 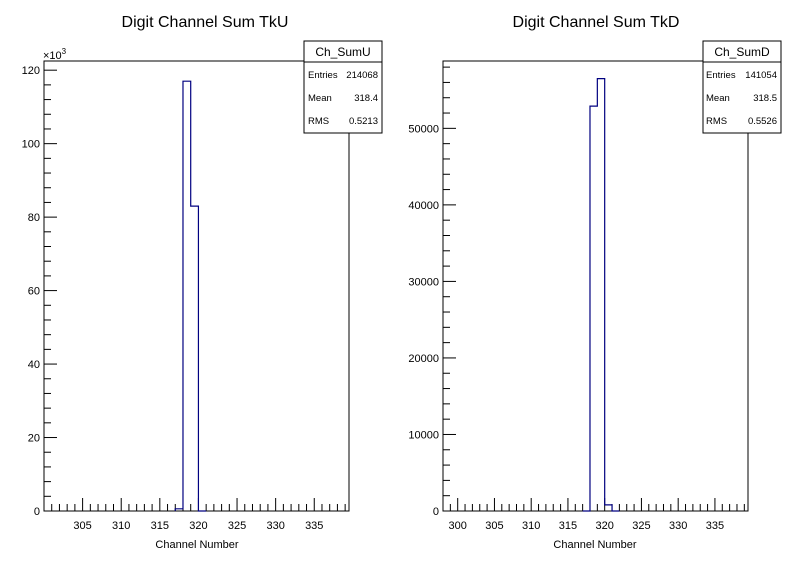 I want to click on stats-box-name: Ch_SumU, so click(x=342, y=52).